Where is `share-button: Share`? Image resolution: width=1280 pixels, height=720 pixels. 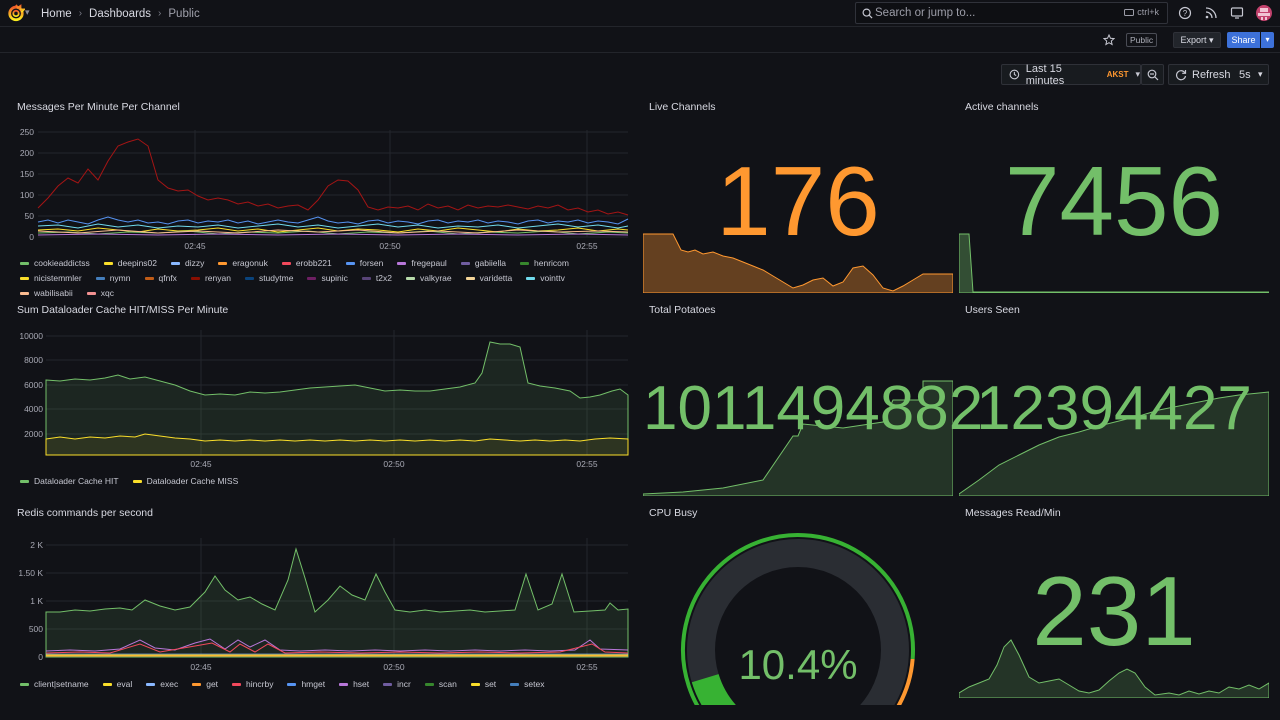 share-button: Share is located at coordinates (1243, 40).